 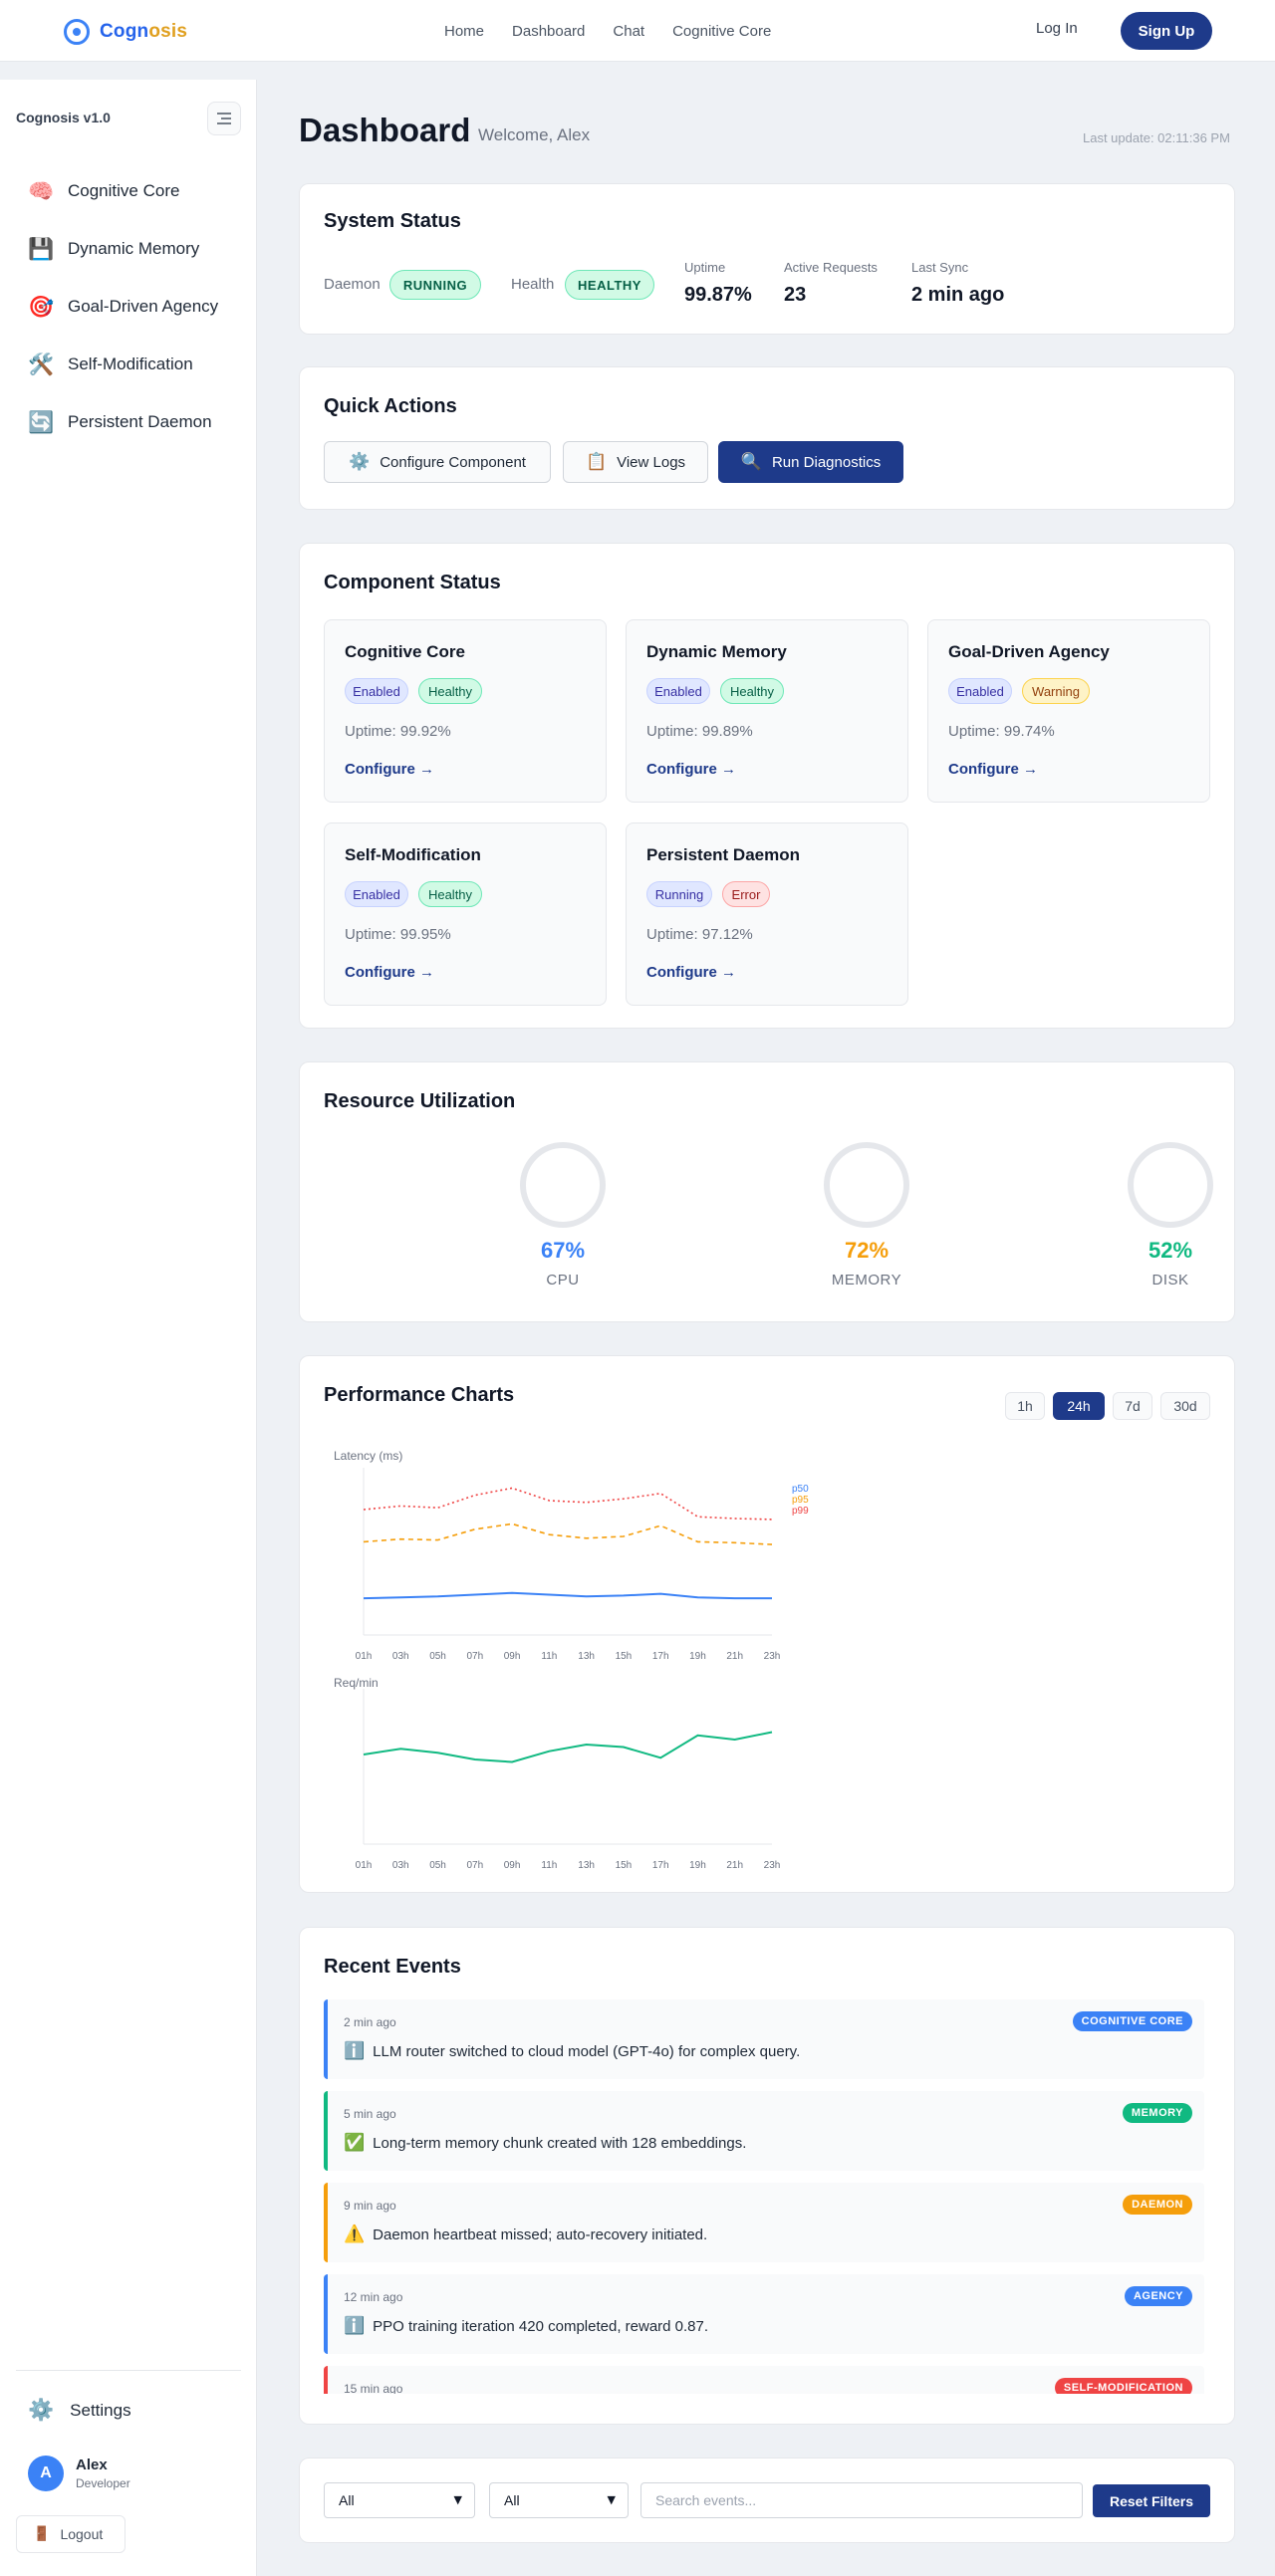 I want to click on section-title: Resource Utilization, so click(x=420, y=1101).